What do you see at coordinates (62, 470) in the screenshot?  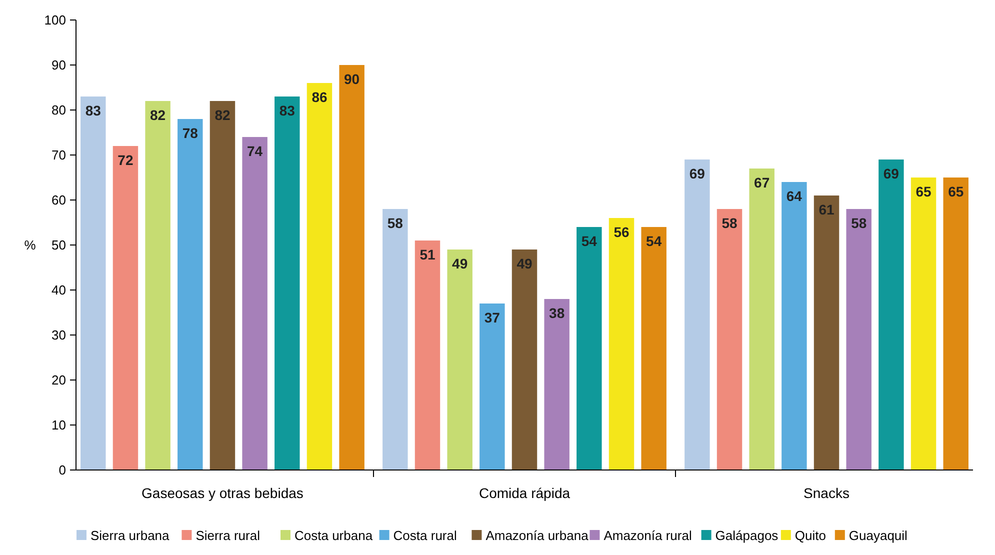 I see `y-tick-label: 0` at bounding box center [62, 470].